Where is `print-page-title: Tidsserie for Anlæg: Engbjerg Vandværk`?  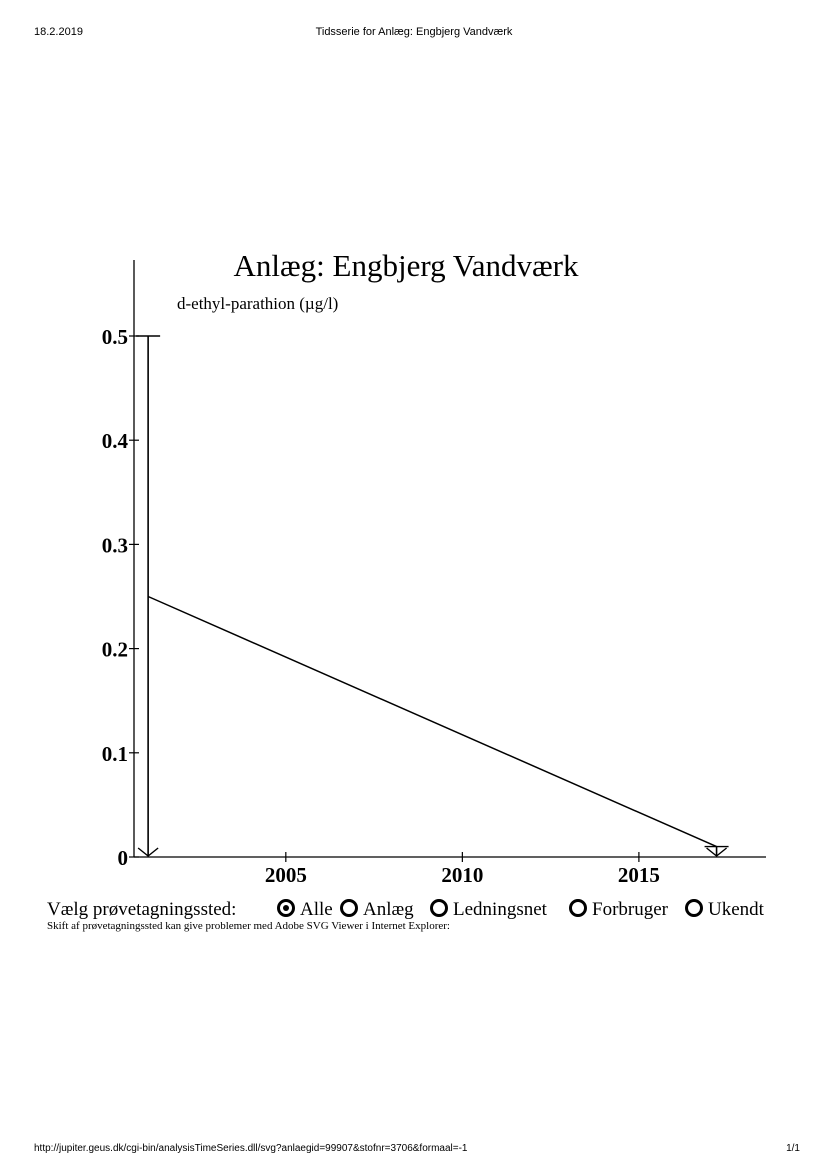
print-page-title: Tidsserie for Anlæg: Engbjerg Vandværk is located at coordinates (414, 32).